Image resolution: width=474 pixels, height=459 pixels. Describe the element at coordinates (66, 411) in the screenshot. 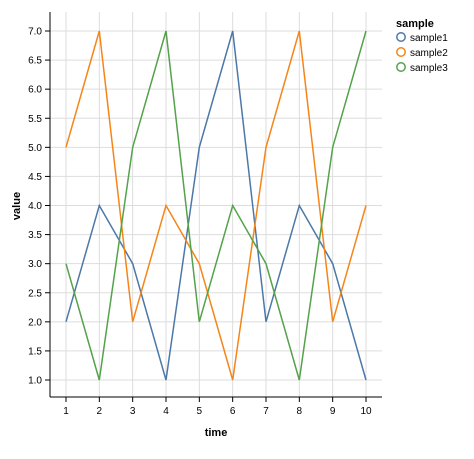

I see `x-tick-label: 1` at that location.